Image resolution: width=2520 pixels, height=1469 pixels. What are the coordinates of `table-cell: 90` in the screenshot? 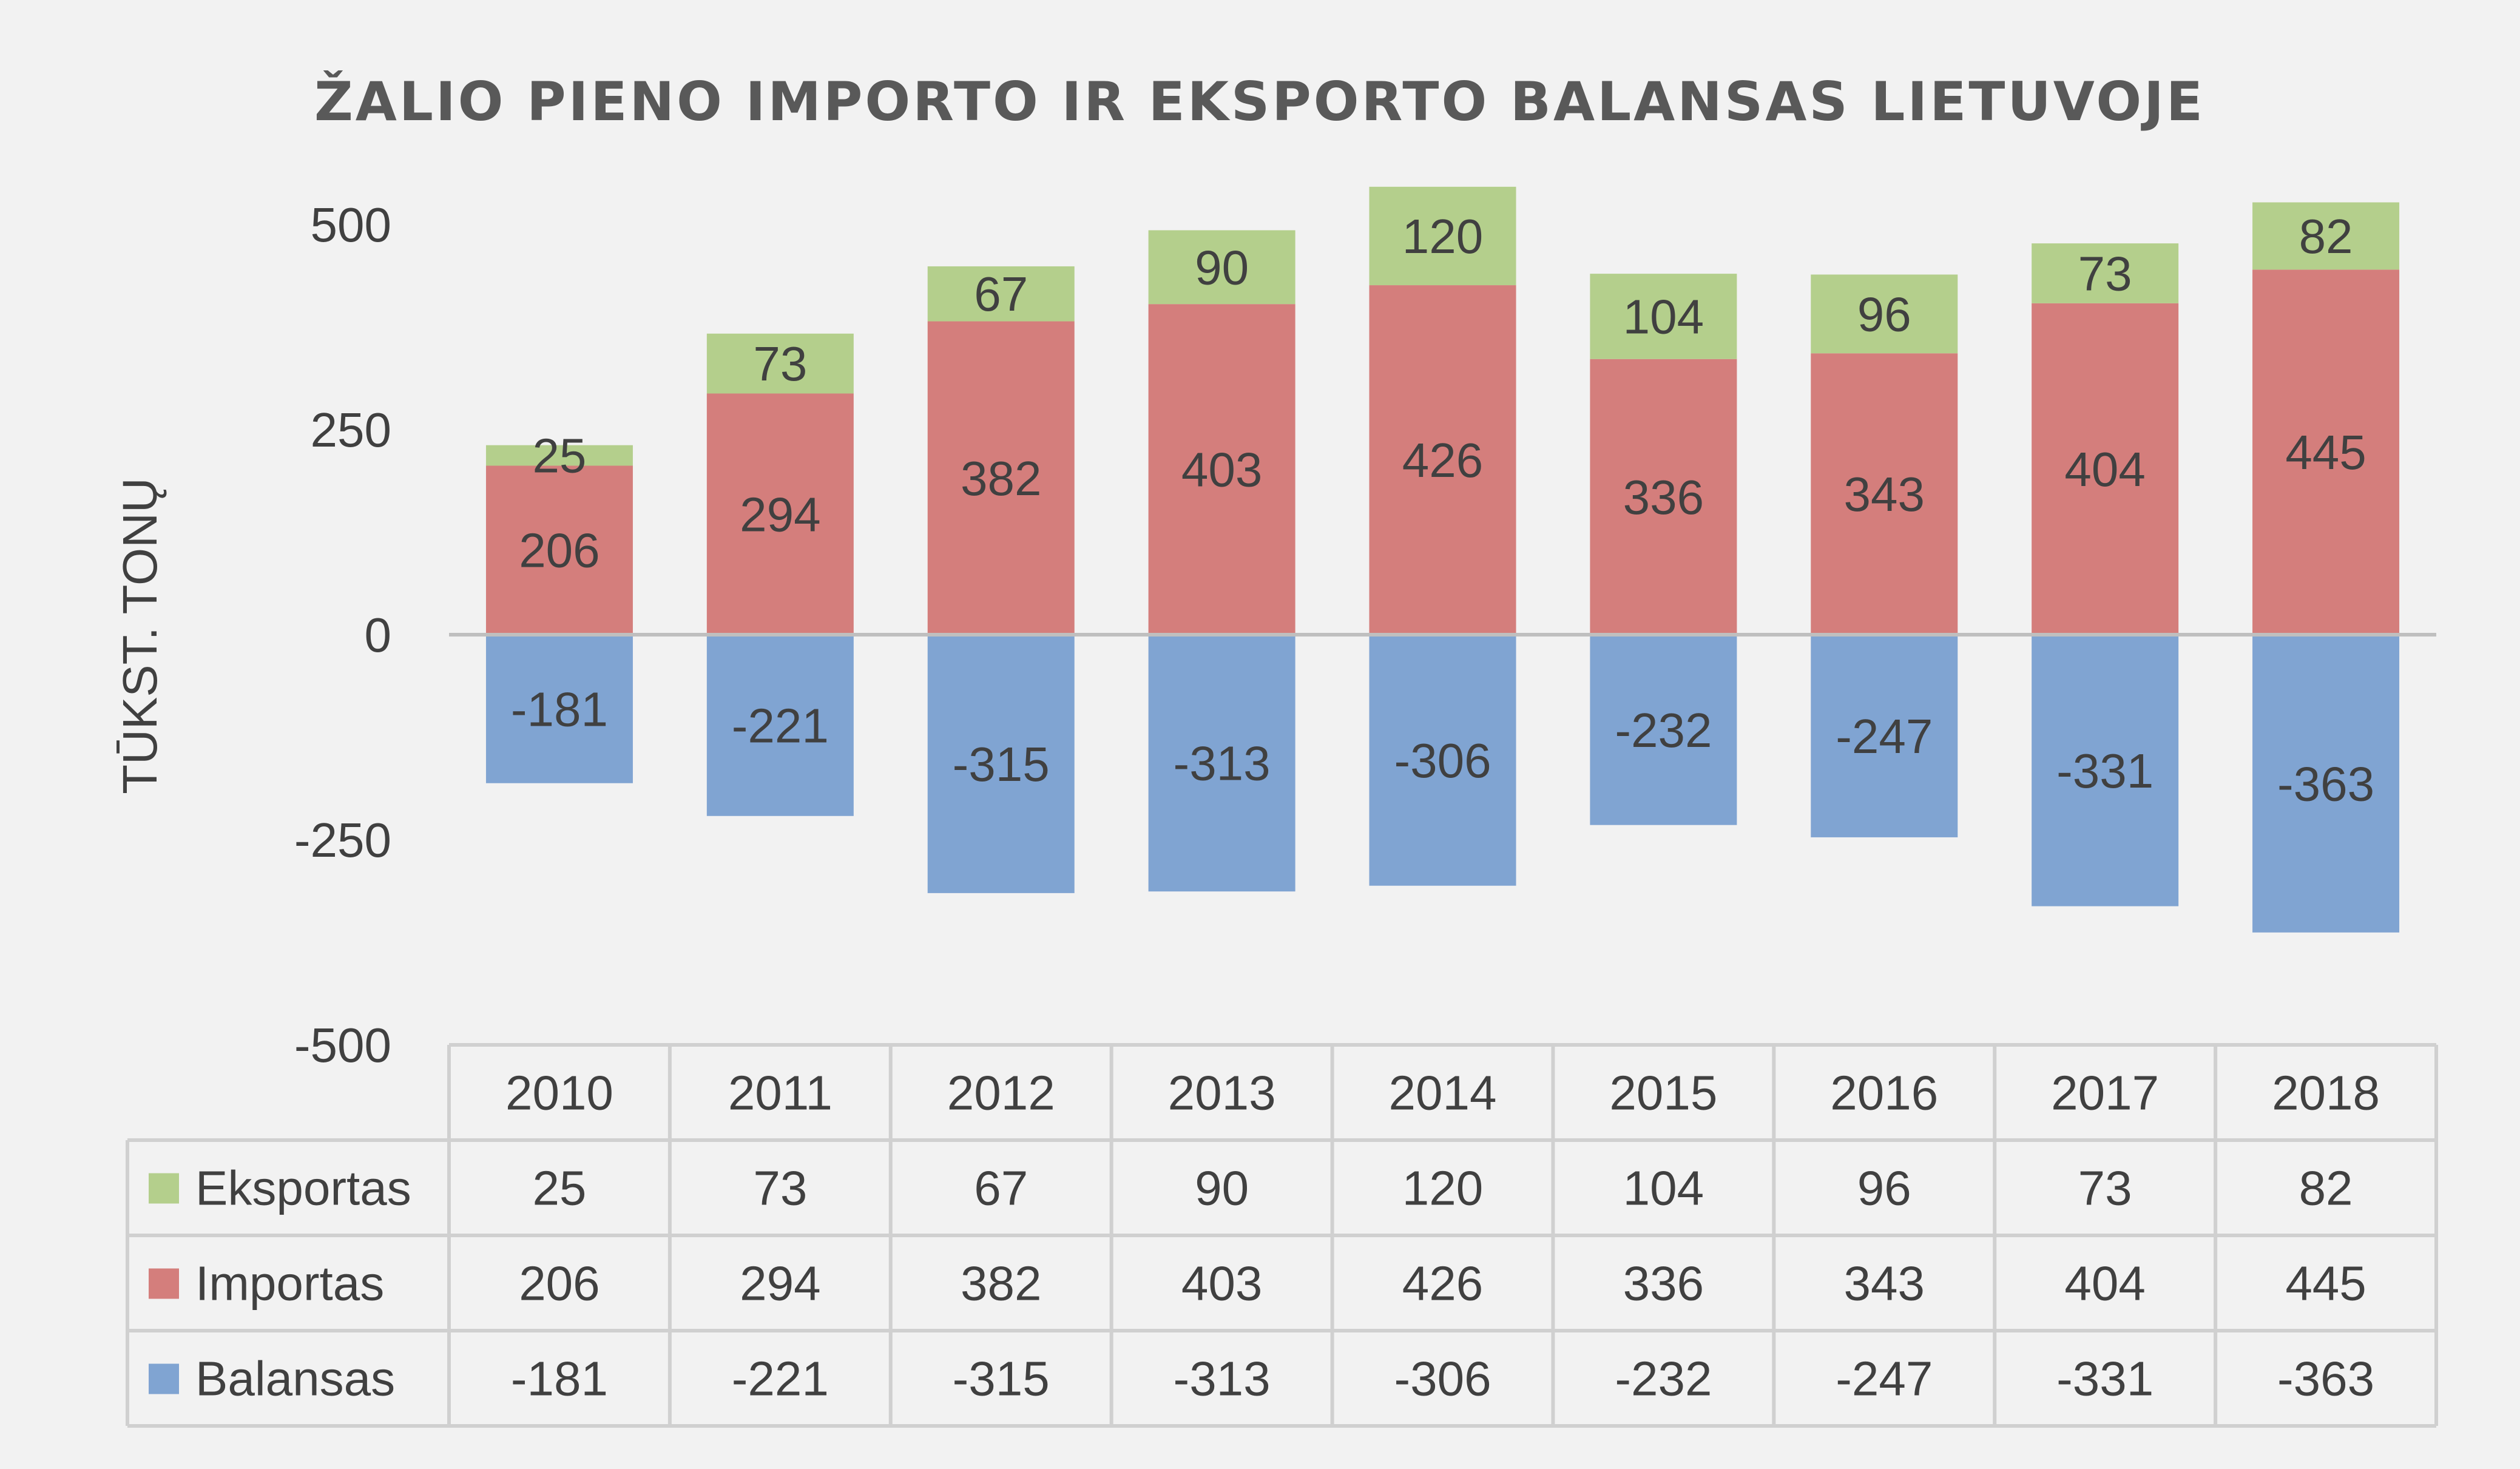 It's located at (1222, 1188).